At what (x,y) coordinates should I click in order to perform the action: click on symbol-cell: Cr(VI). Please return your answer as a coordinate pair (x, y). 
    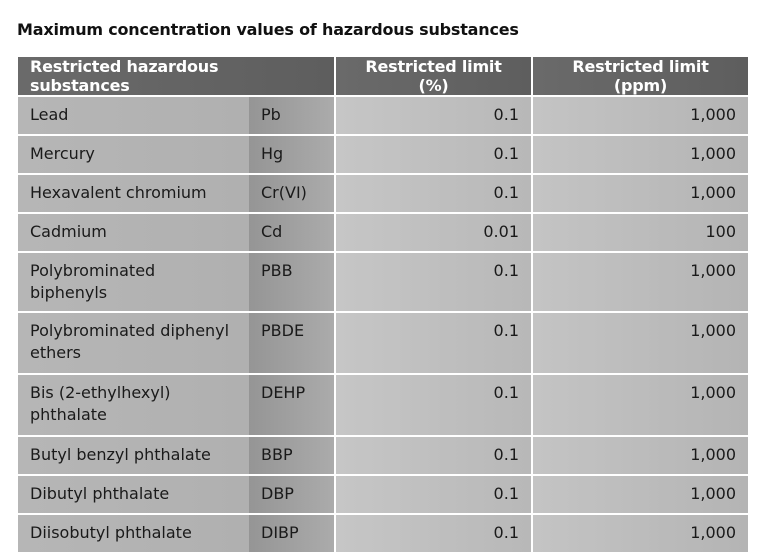
    Looking at the image, I should click on (292, 193).